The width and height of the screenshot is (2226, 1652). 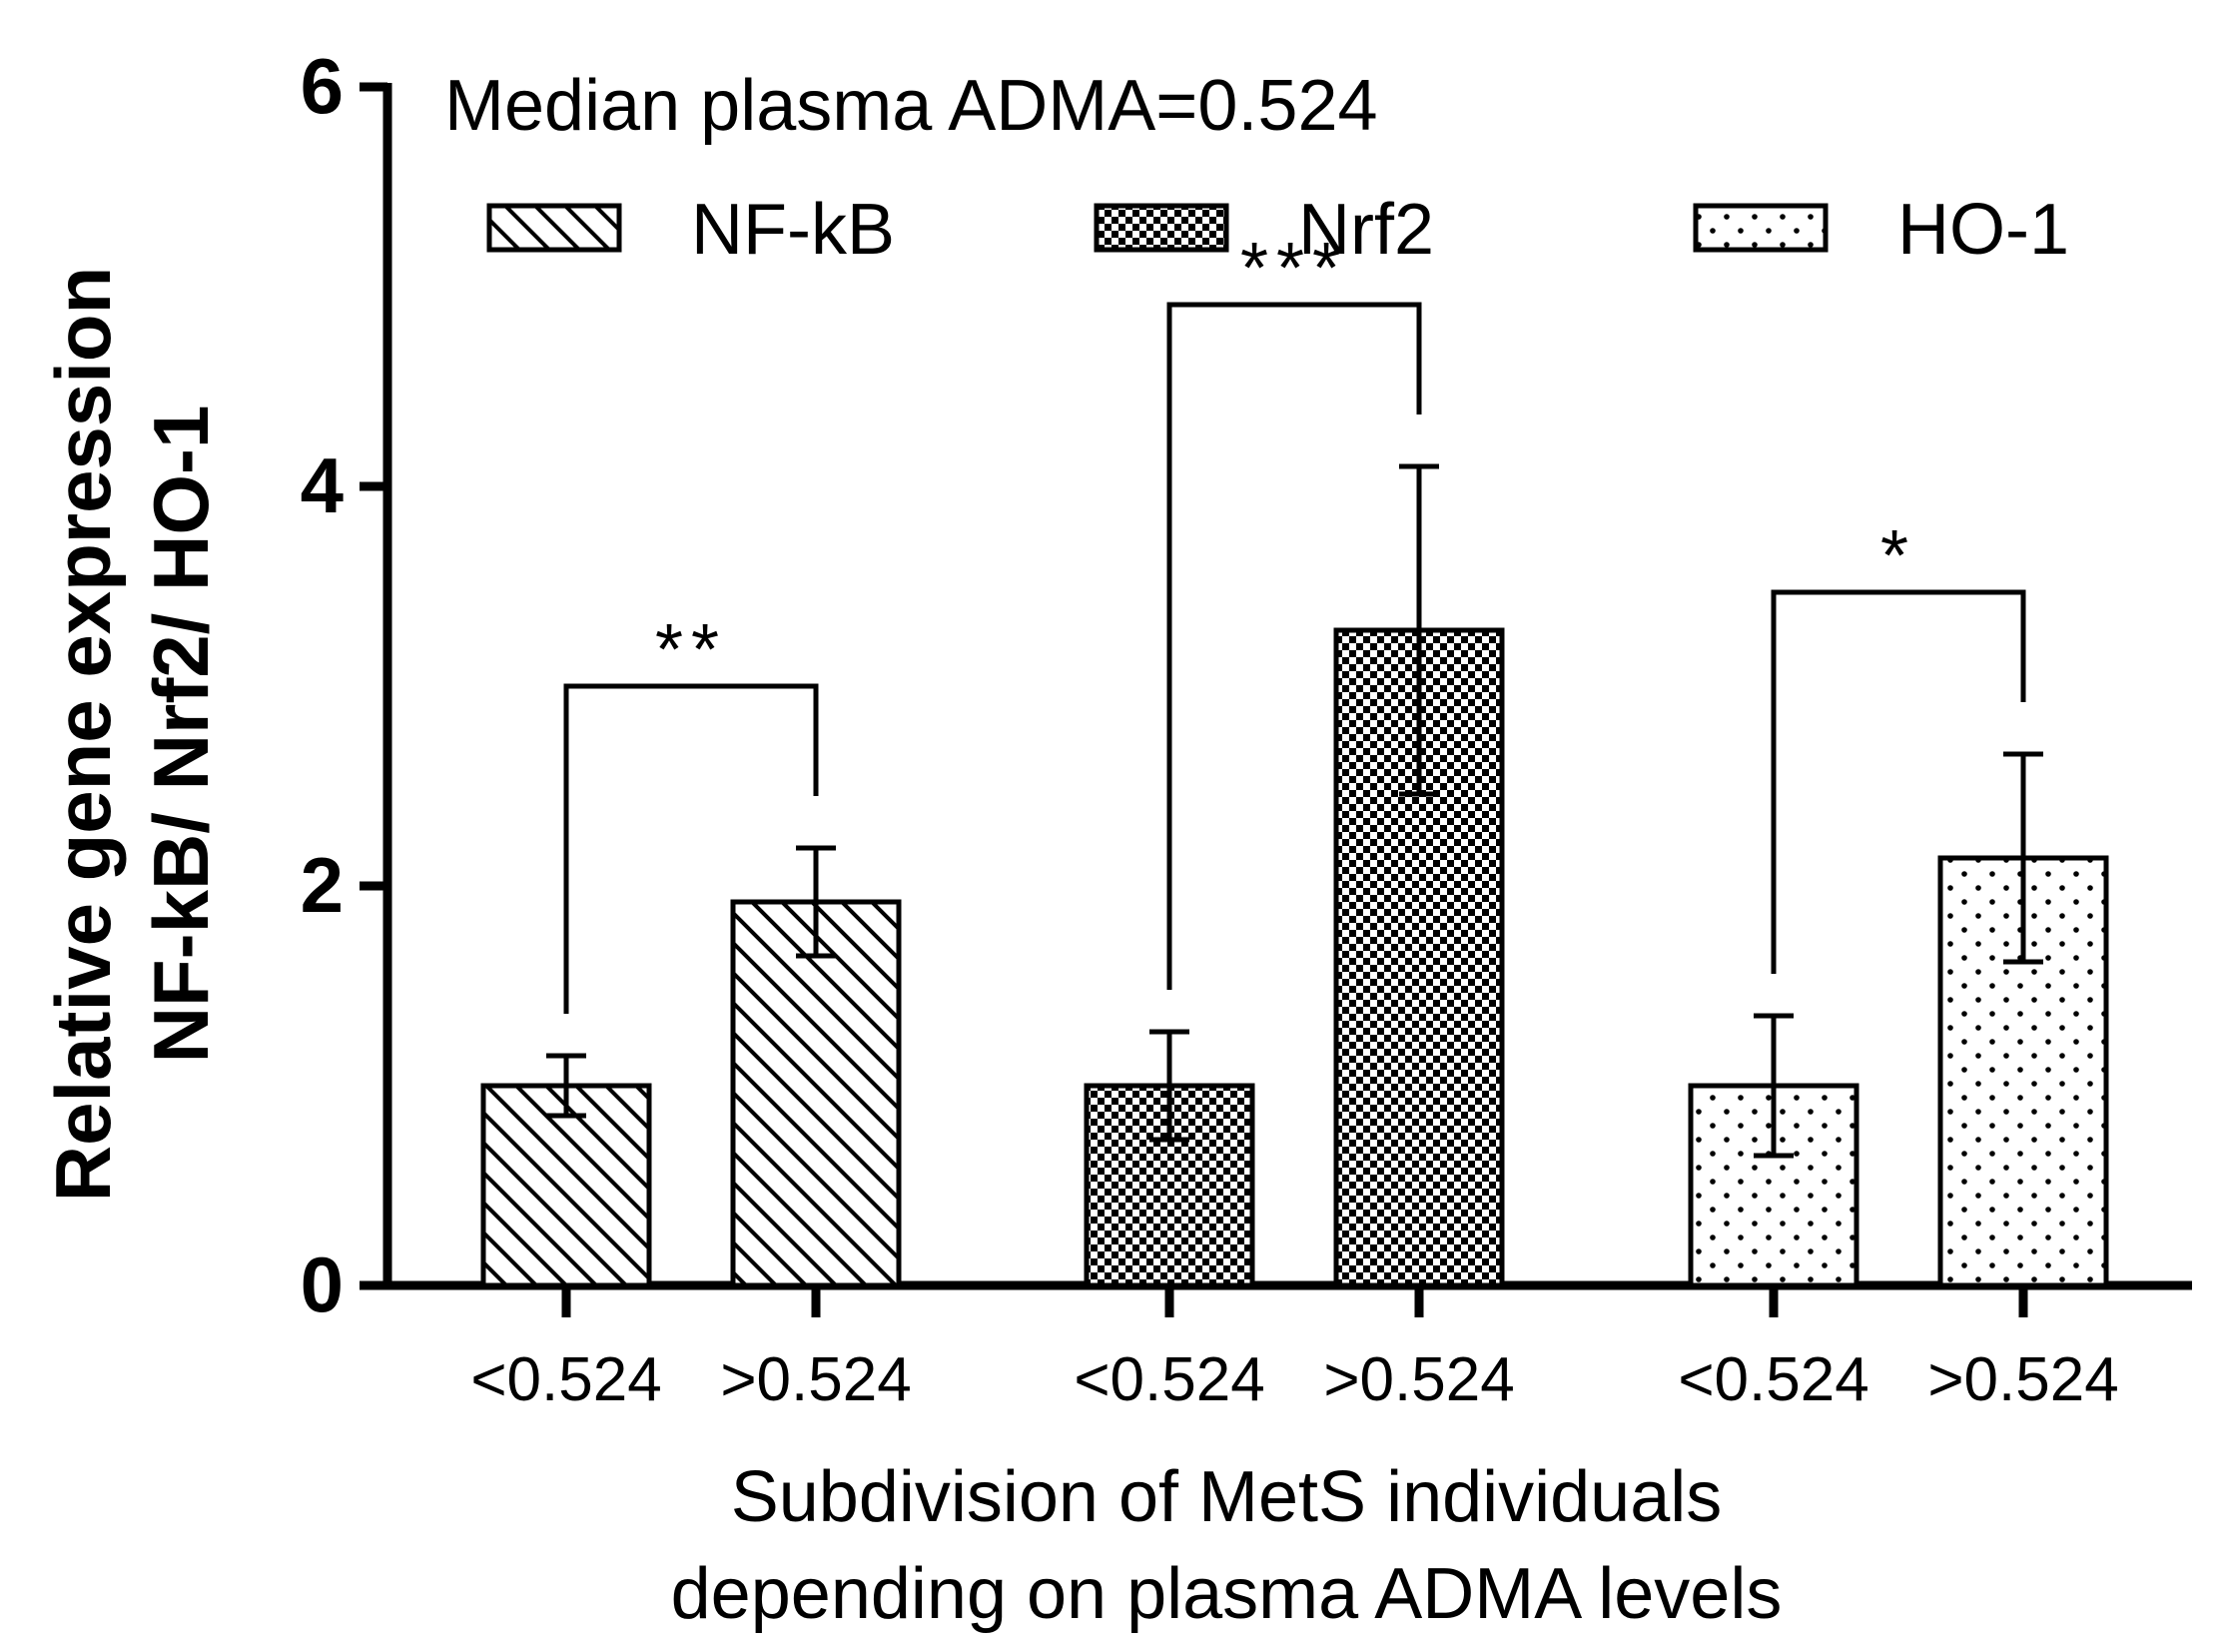 I want to click on legend-swatch-nfkb, so click(x=554, y=228).